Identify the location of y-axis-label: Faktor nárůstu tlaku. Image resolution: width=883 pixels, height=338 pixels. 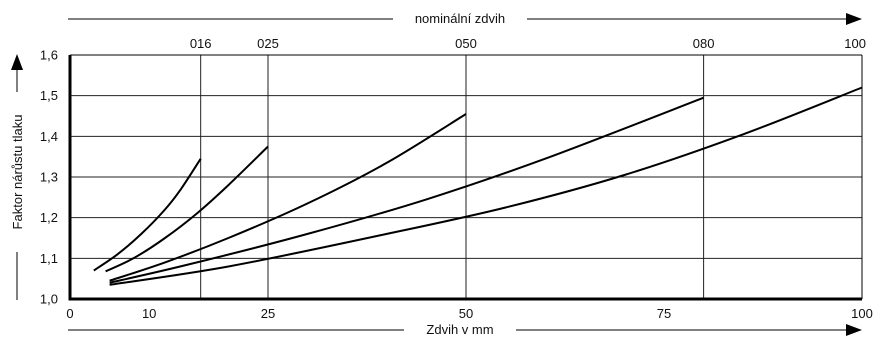
(17, 172).